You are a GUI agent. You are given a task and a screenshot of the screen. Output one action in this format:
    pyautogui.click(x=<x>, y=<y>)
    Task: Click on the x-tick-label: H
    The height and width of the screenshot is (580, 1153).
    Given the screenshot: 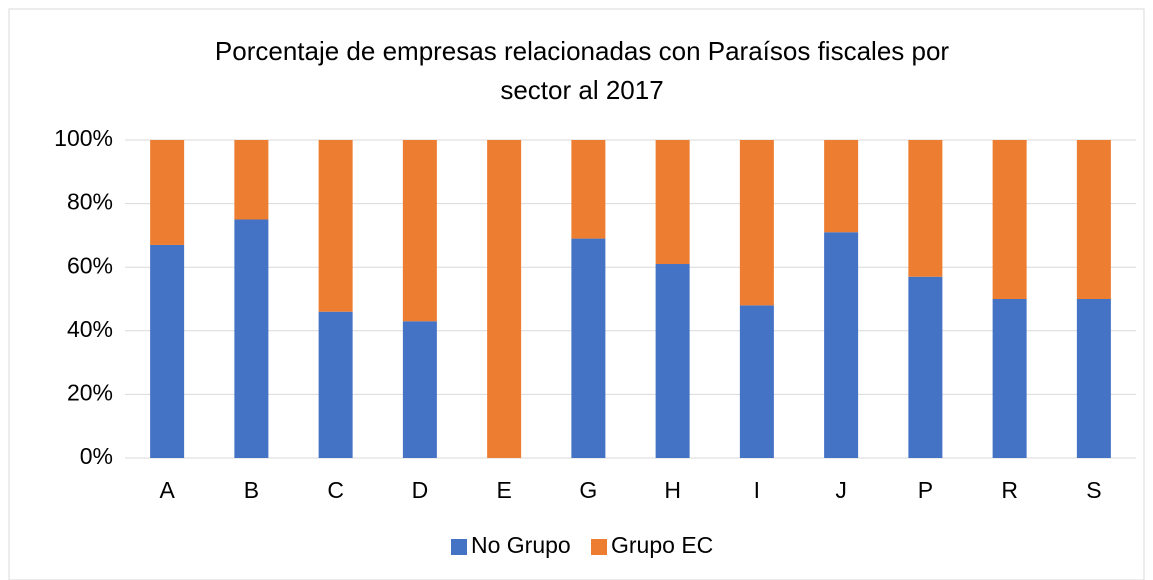 What is the action you would take?
    pyautogui.click(x=672, y=490)
    